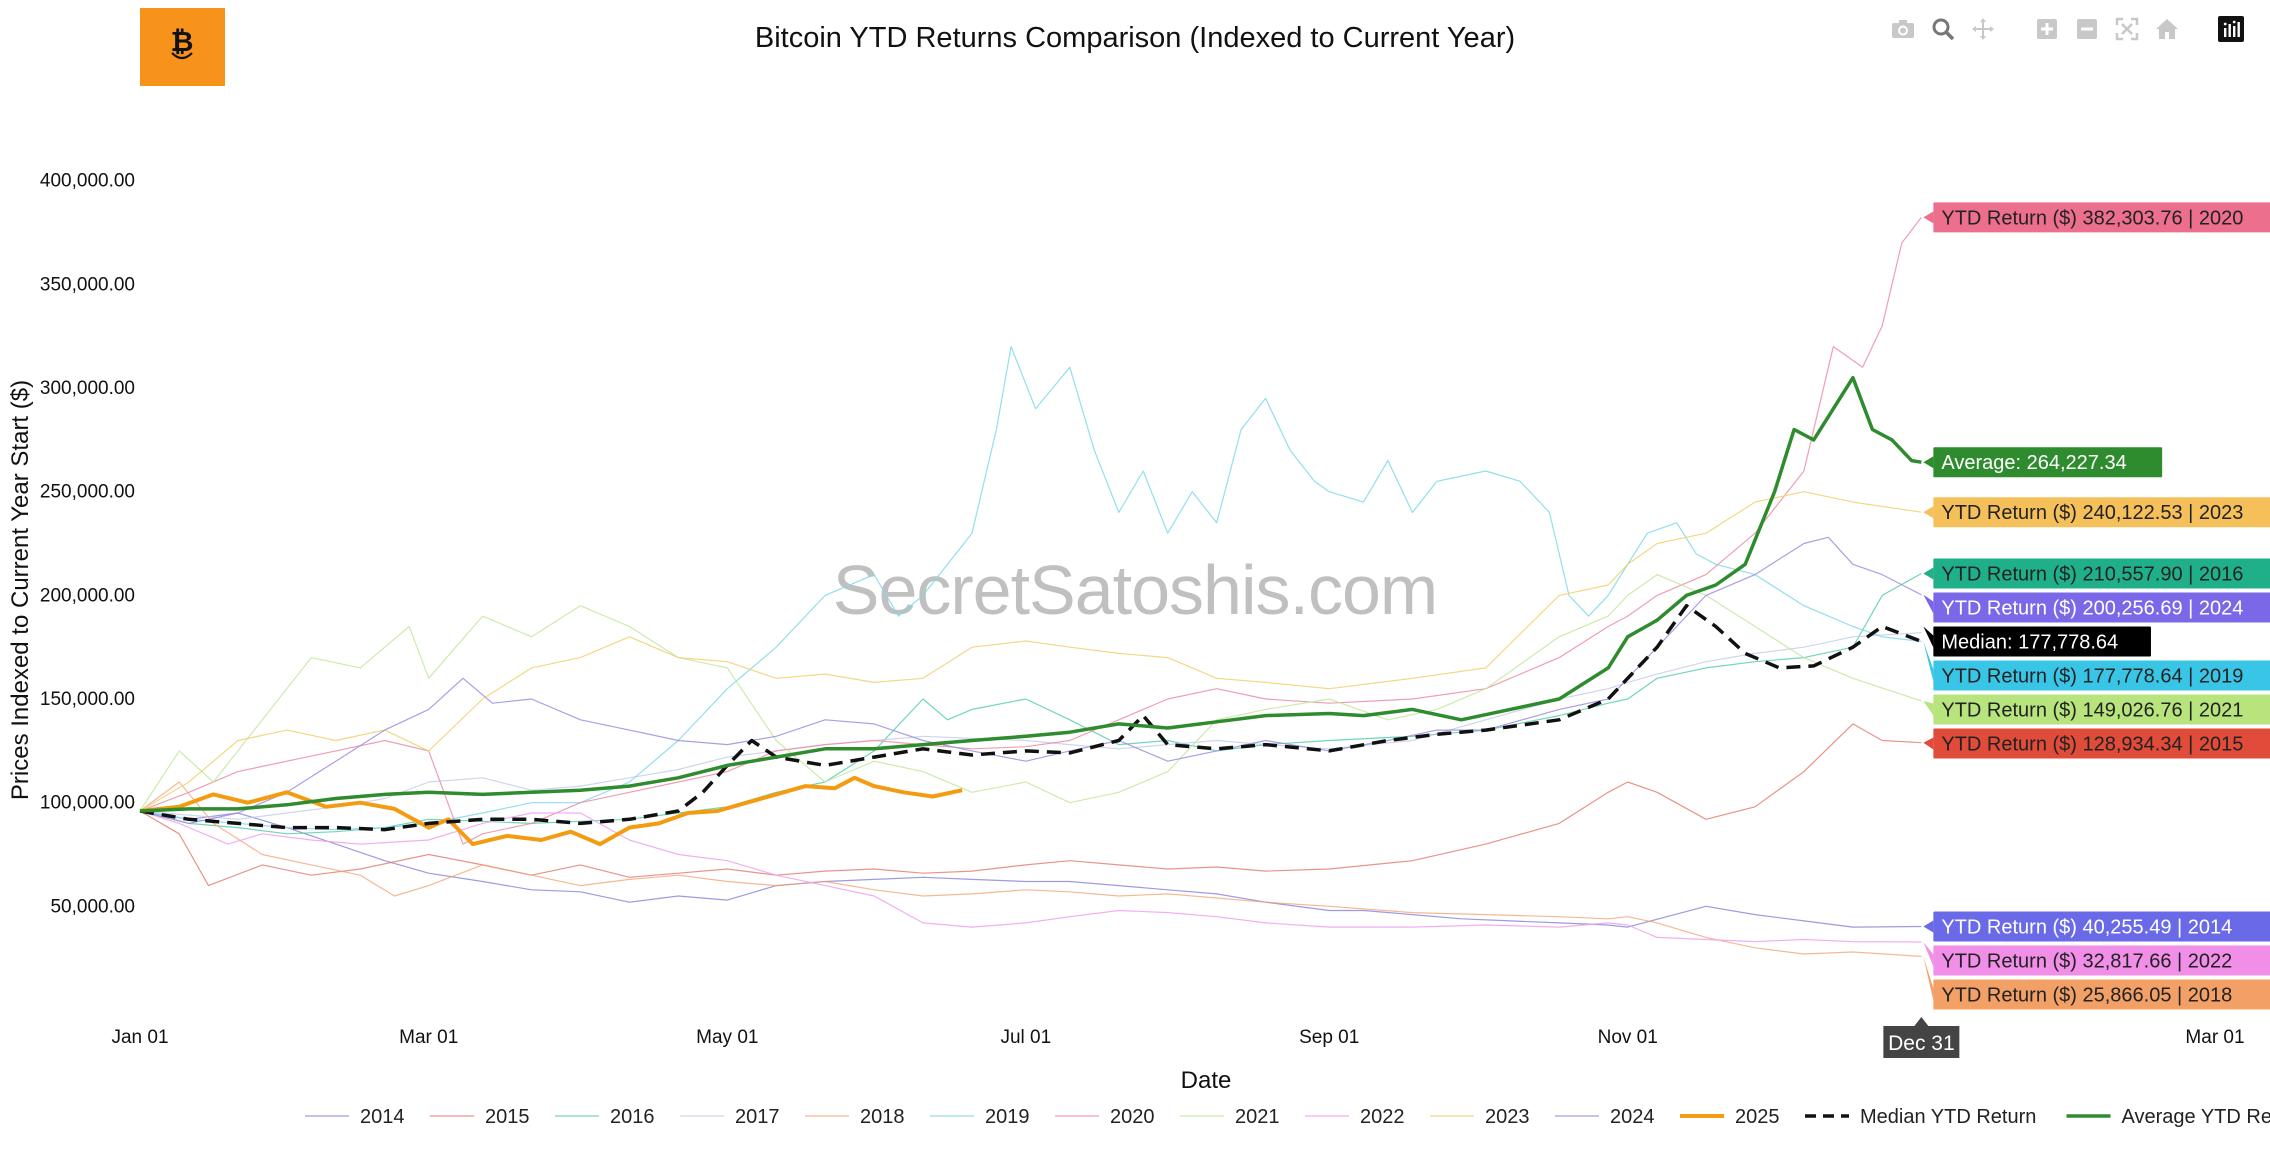  What do you see at coordinates (980, 1117) in the screenshot?
I see `legend-item-2019: 2019` at bounding box center [980, 1117].